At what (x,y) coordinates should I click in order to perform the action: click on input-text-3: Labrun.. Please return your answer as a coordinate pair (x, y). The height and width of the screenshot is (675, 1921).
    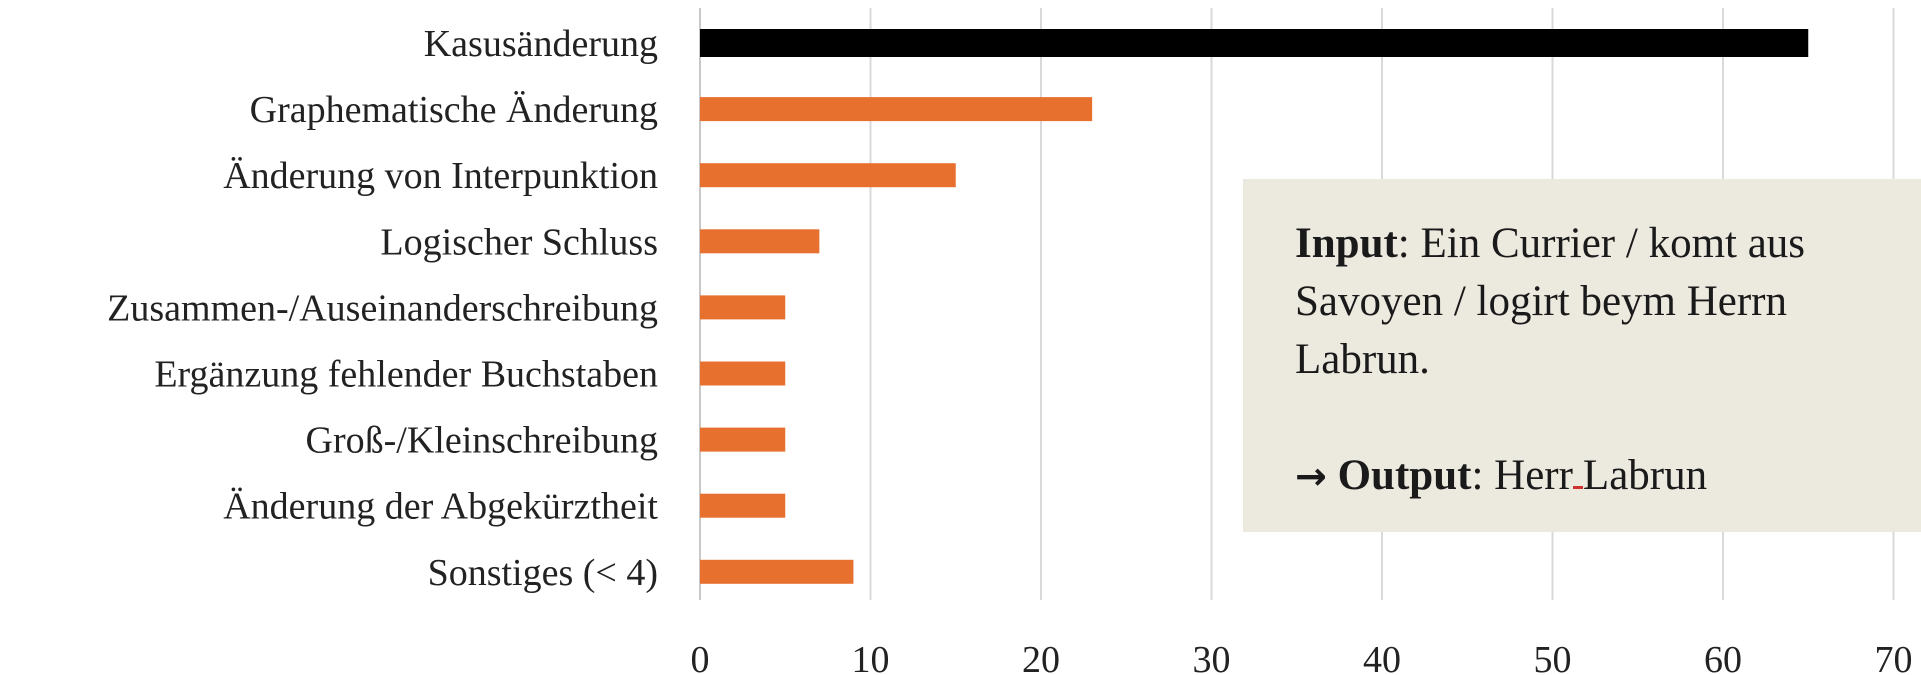
    Looking at the image, I should click on (1362, 359).